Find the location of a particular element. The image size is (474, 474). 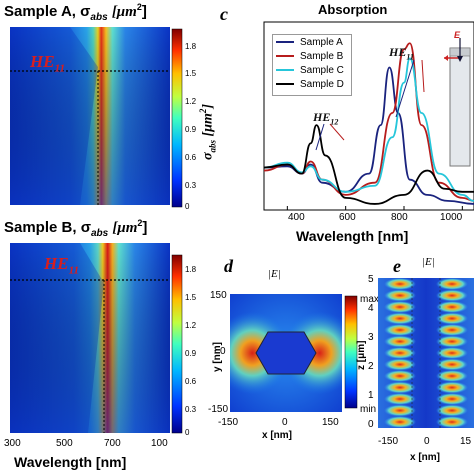

panel-d-letter: d is located at coordinates (228, 266).